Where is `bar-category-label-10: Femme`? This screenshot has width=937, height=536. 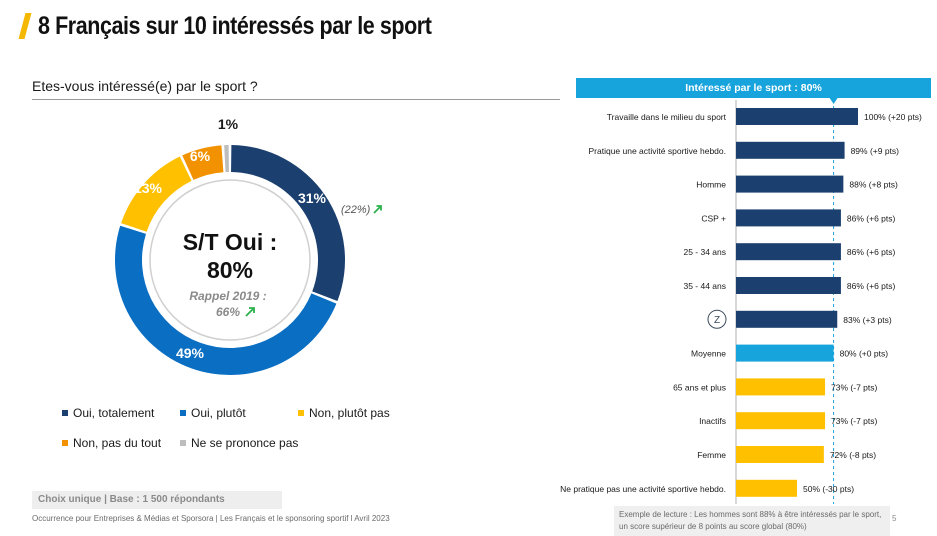 bar-category-label-10: Femme is located at coordinates (711, 455).